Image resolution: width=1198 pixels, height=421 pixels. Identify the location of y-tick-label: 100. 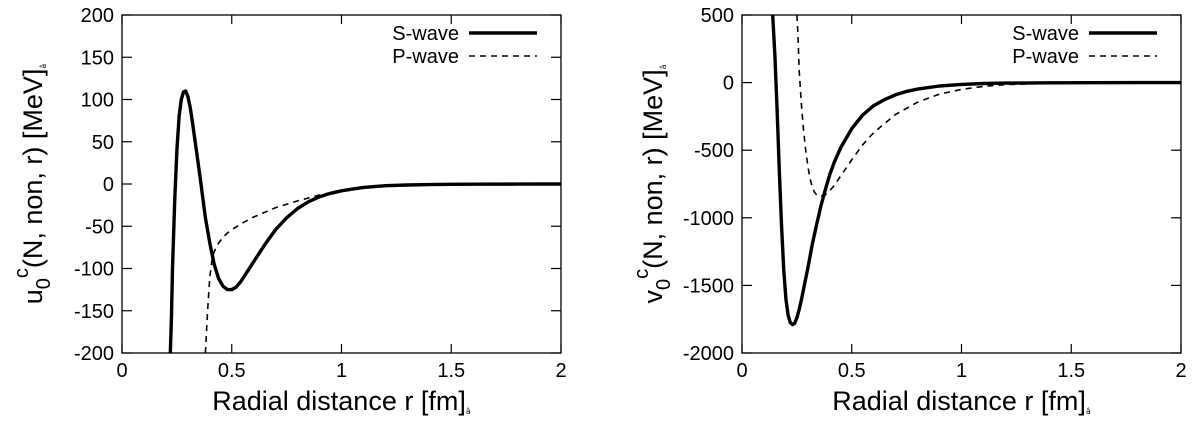
(97, 101).